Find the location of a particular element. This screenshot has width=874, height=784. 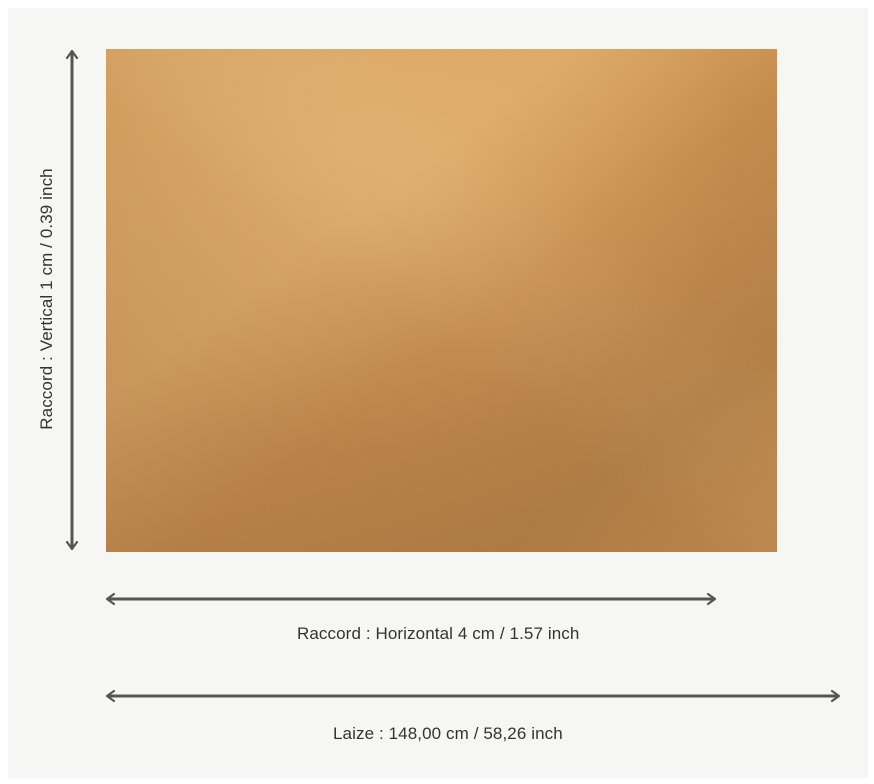

horizontal-repeat-arrow is located at coordinates (411, 599).